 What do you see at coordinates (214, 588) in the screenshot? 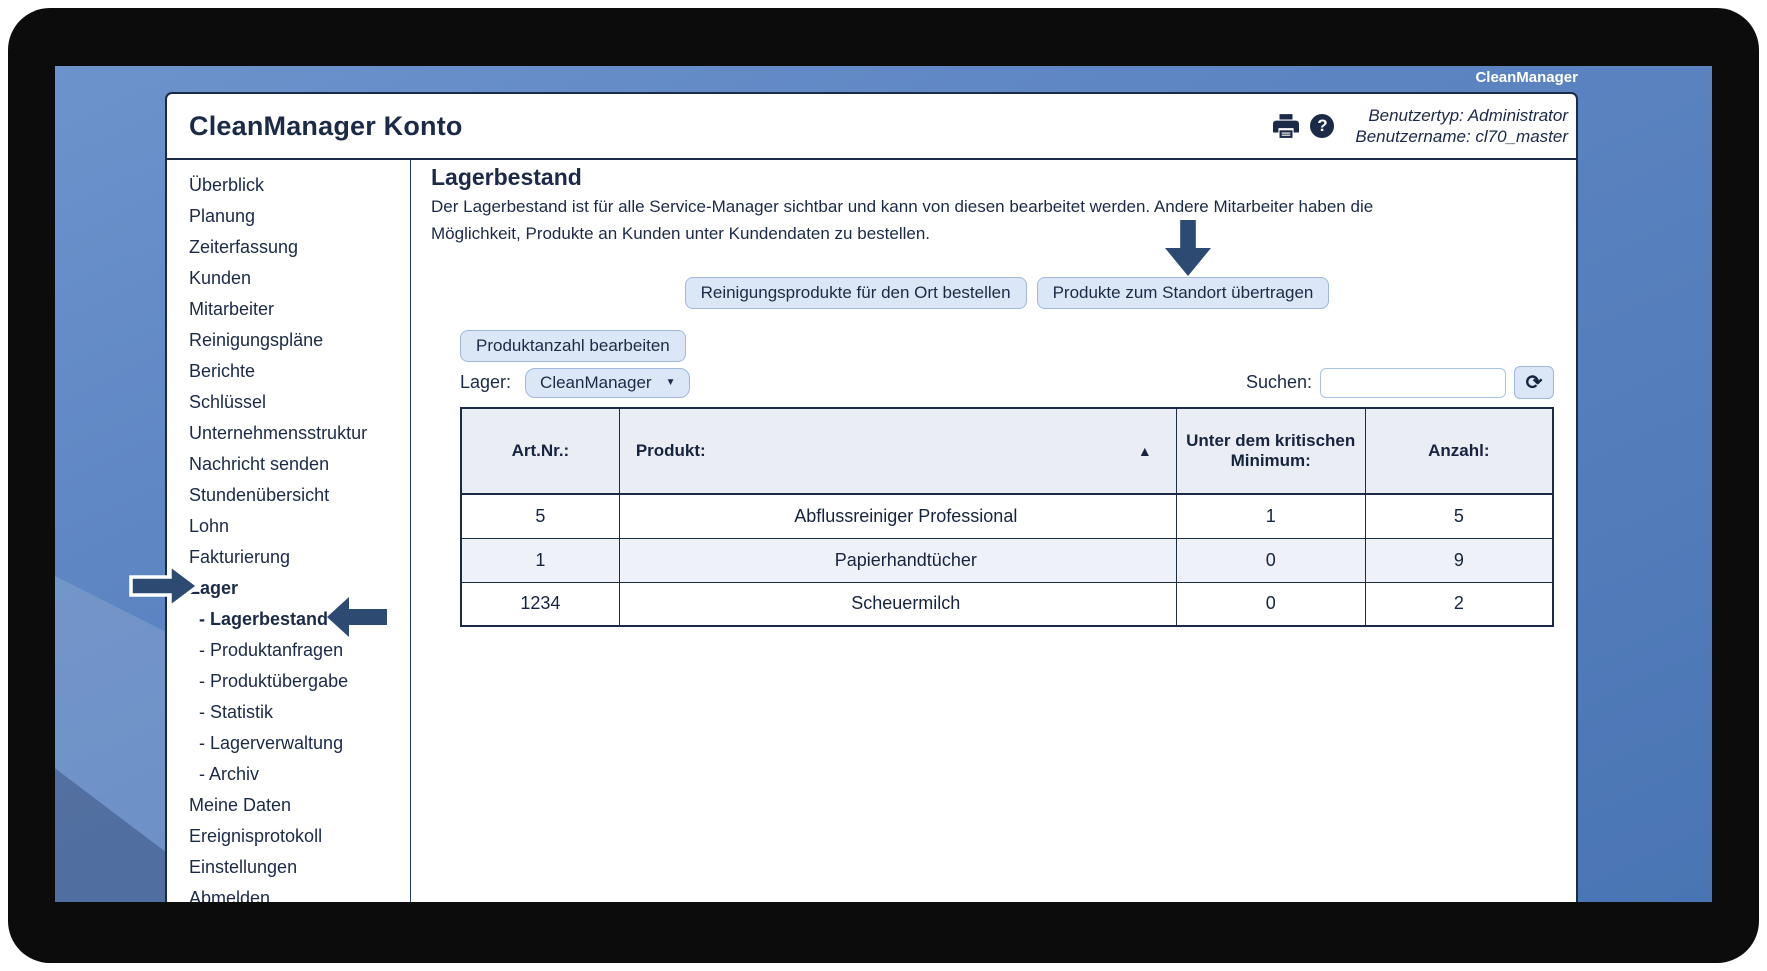
I see `sidebar-item-lager: Lager` at bounding box center [214, 588].